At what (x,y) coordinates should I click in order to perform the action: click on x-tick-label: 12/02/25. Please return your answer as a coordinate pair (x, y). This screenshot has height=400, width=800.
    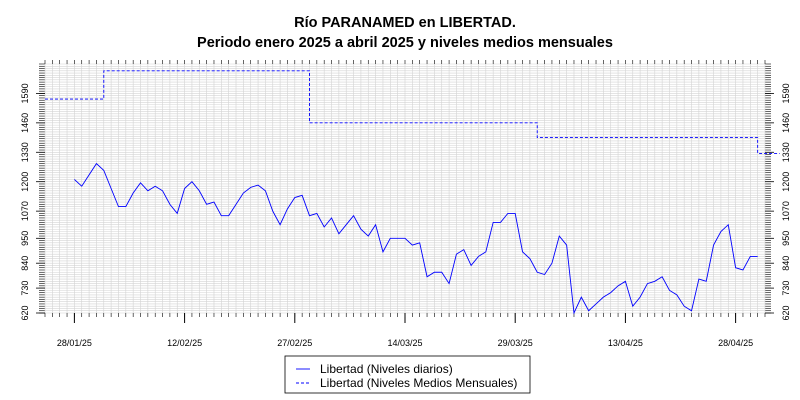
    Looking at the image, I should click on (184, 343).